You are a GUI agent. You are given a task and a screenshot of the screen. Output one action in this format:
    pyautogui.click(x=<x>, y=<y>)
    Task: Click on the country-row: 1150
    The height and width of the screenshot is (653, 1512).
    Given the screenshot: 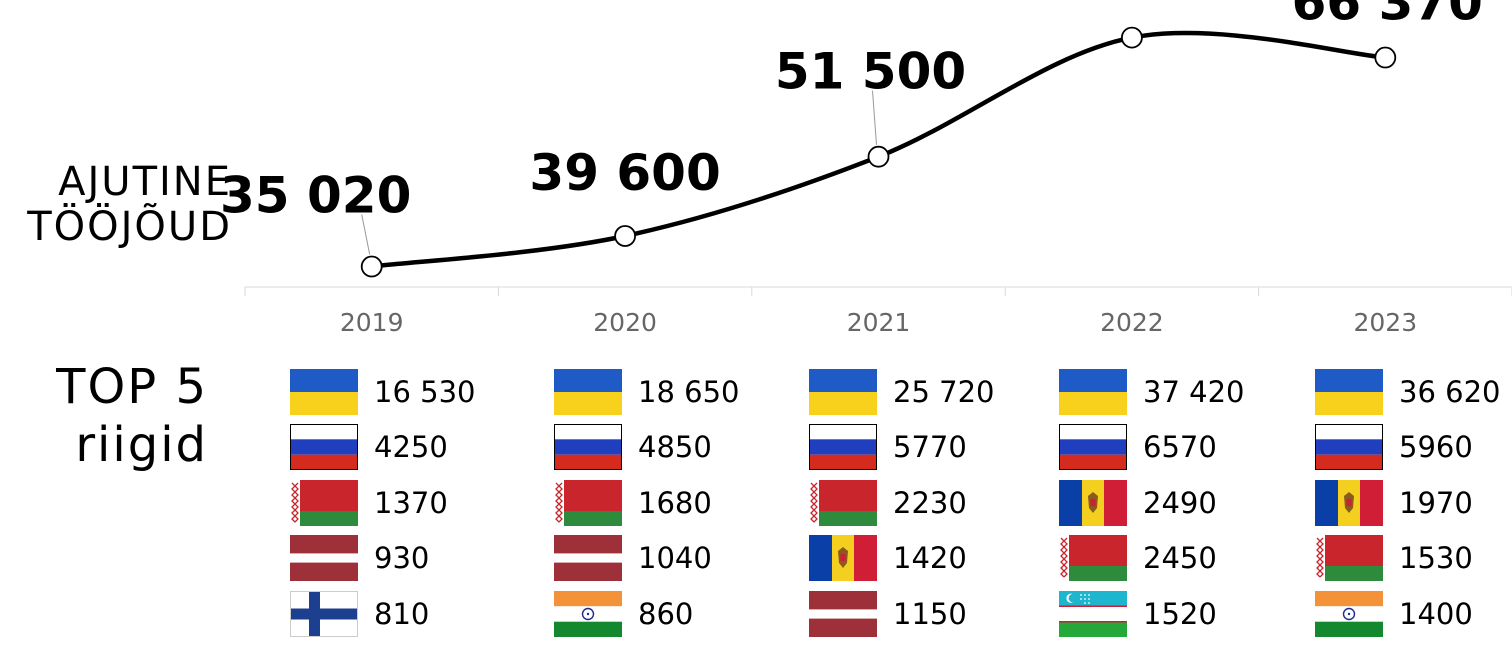 What is the action you would take?
    pyautogui.click(x=888, y=614)
    